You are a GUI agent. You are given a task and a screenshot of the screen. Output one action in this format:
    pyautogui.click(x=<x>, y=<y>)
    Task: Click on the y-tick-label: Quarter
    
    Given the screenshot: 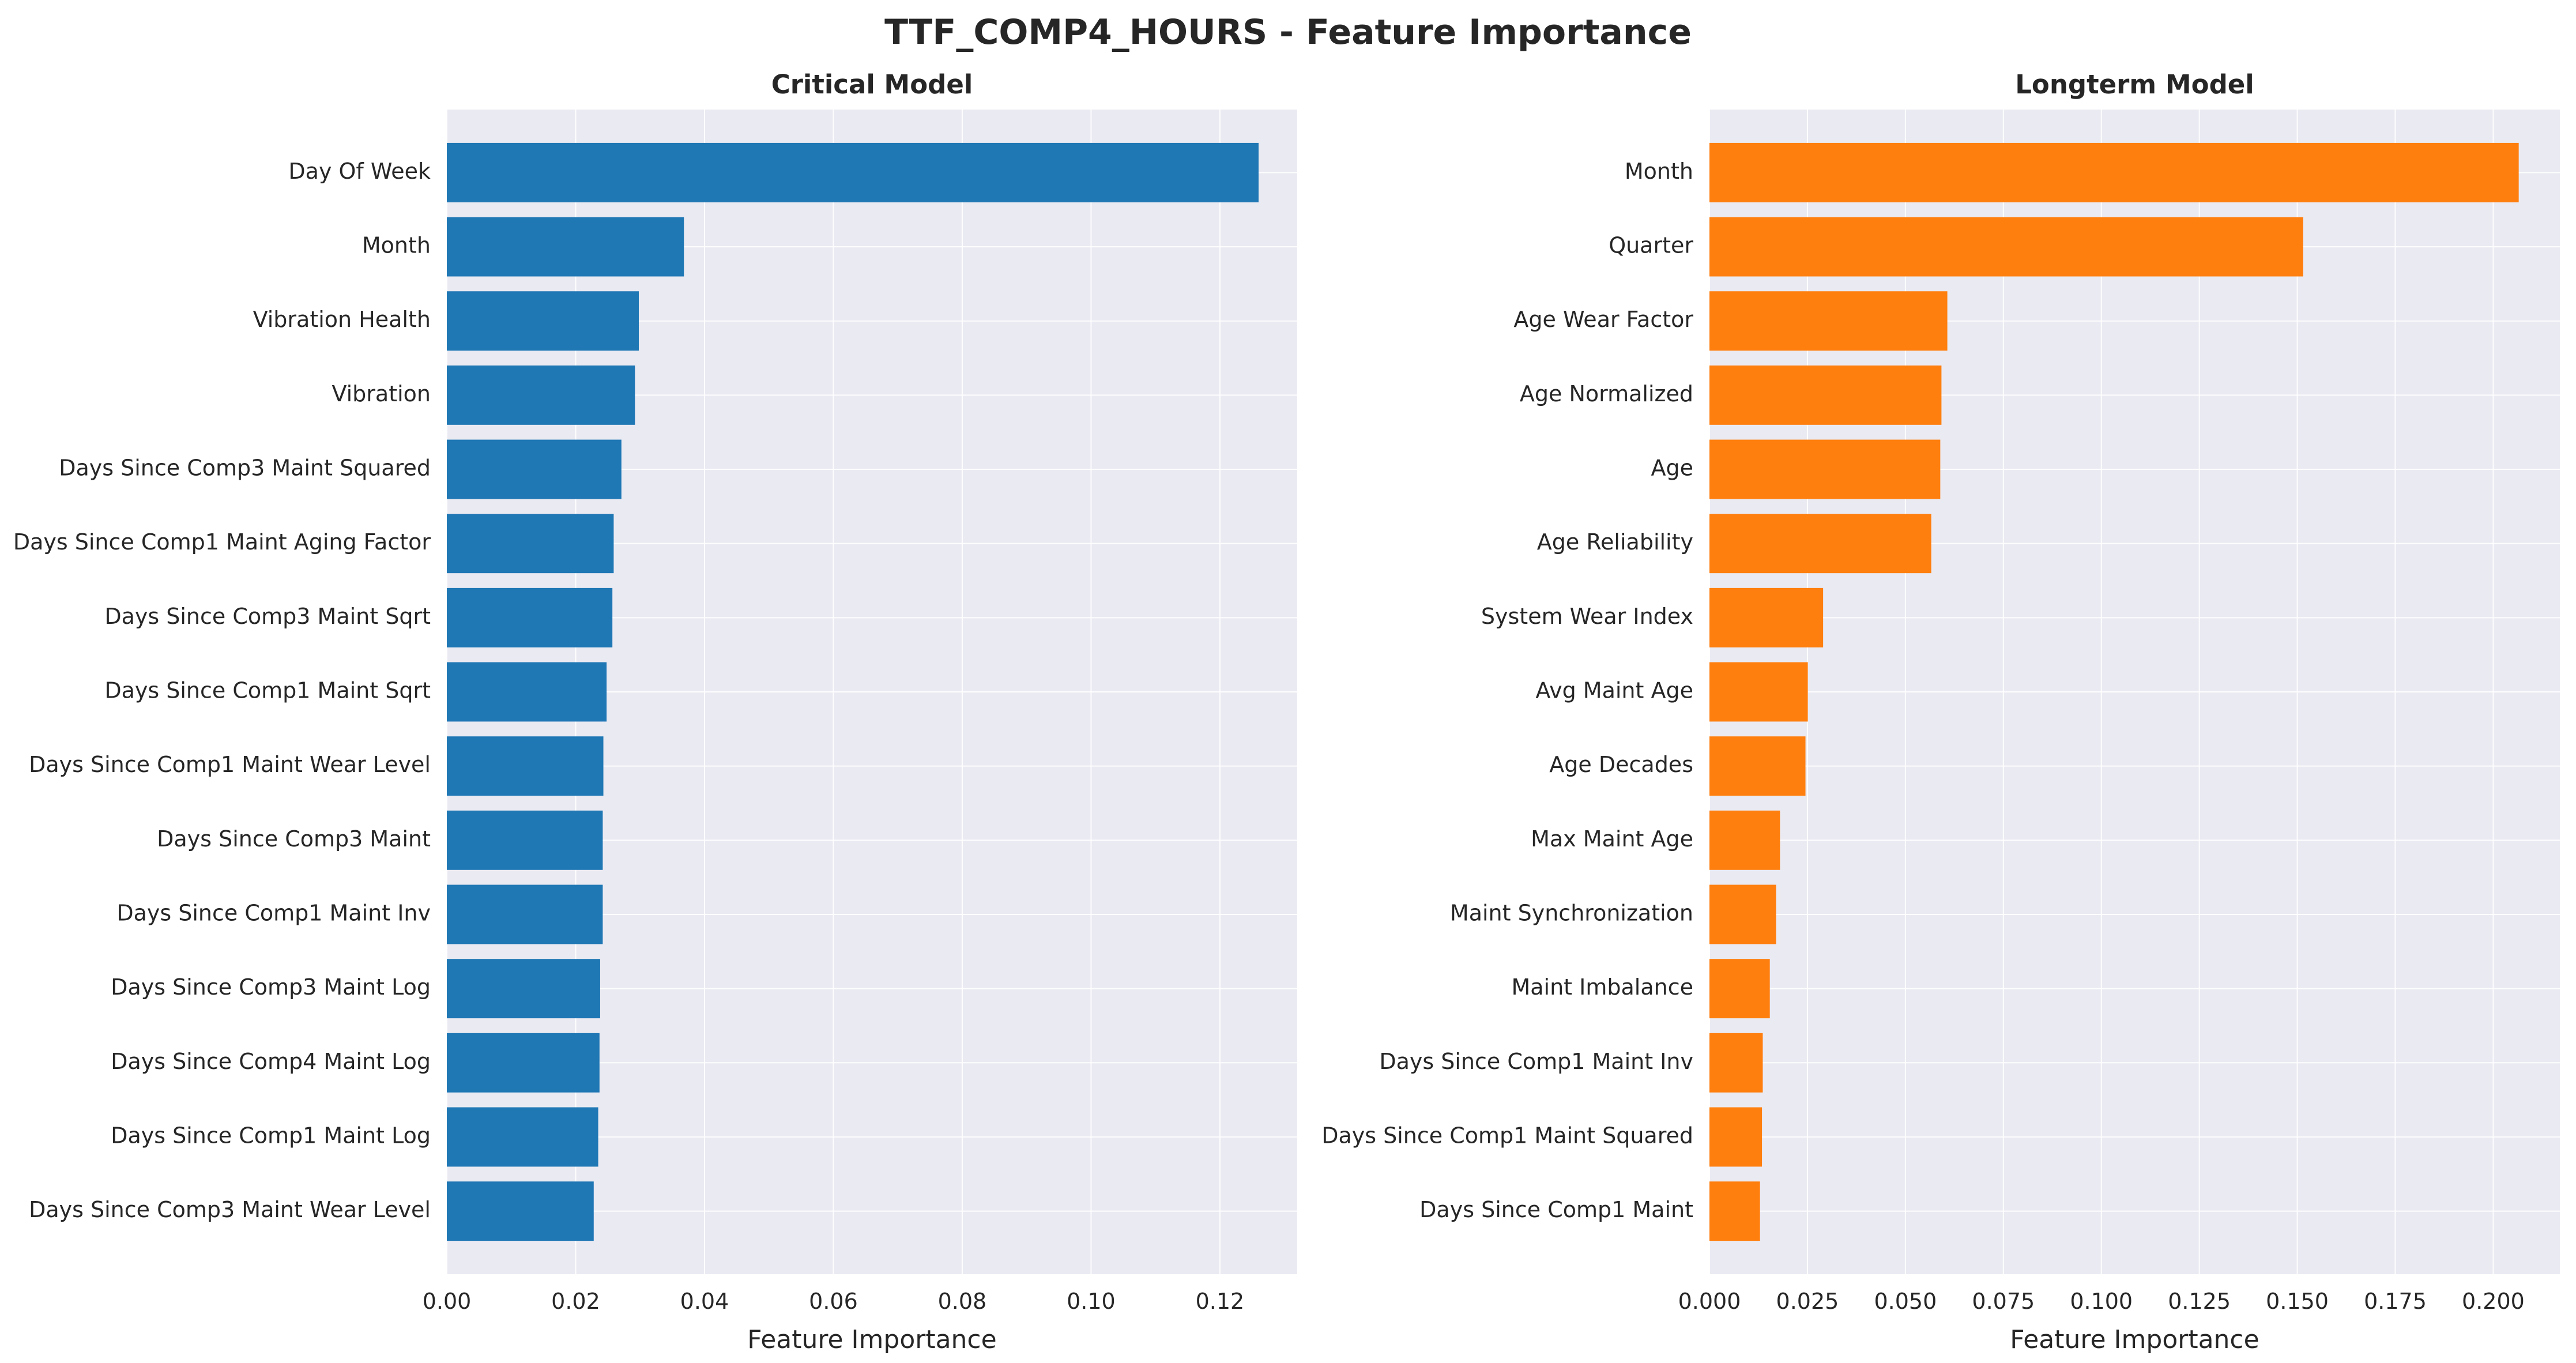 What is the action you would take?
    pyautogui.click(x=1651, y=245)
    